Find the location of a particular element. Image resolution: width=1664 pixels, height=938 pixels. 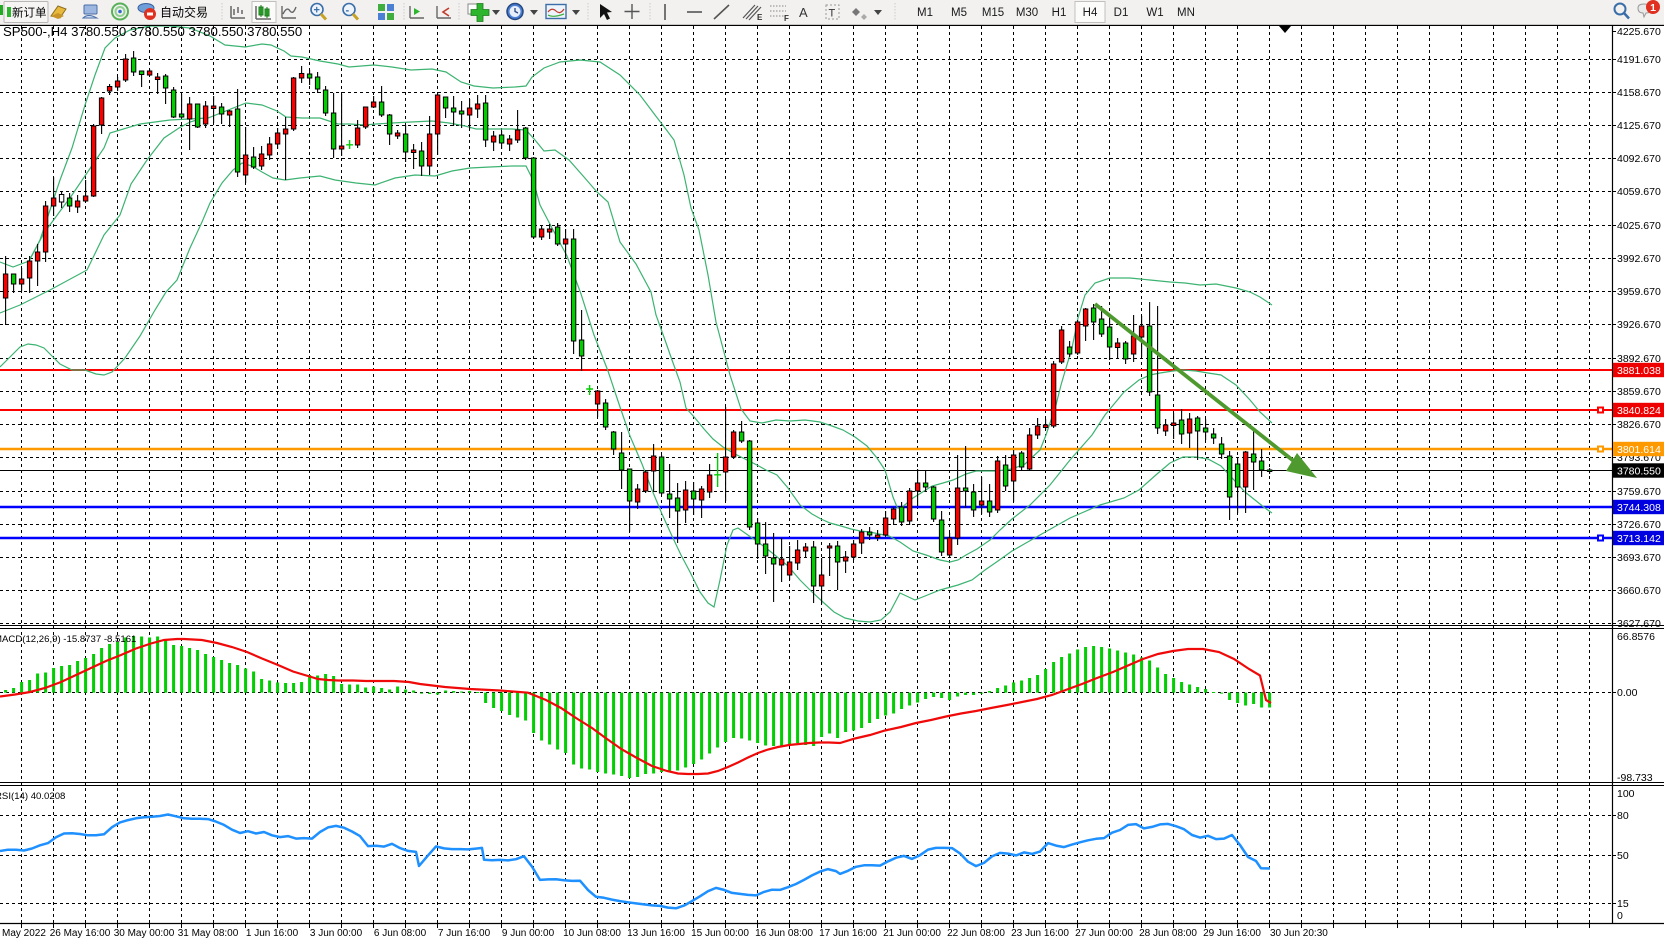

svg-text: 26 May 16:00 is located at coordinates (80, 933).